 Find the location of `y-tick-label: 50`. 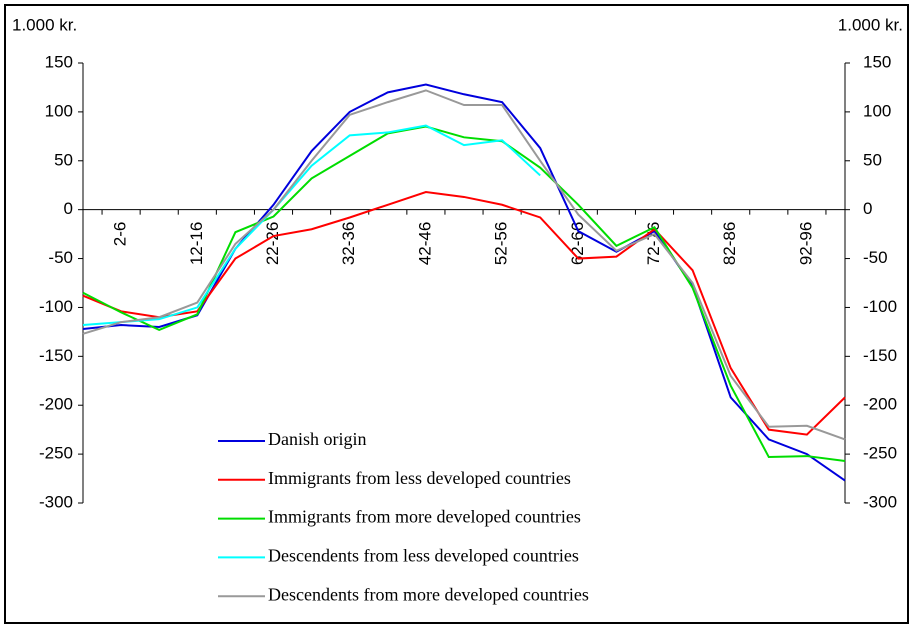

y-tick-label: 50 is located at coordinates (63, 159).